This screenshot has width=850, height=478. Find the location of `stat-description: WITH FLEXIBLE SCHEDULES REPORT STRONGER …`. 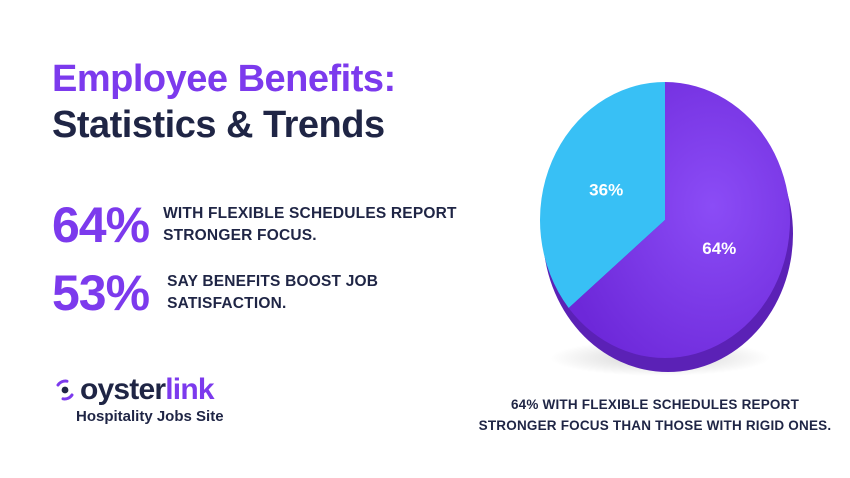

stat-description: WITH FLEXIBLE SCHEDULES REPORT STRONGER … is located at coordinates (310, 224).